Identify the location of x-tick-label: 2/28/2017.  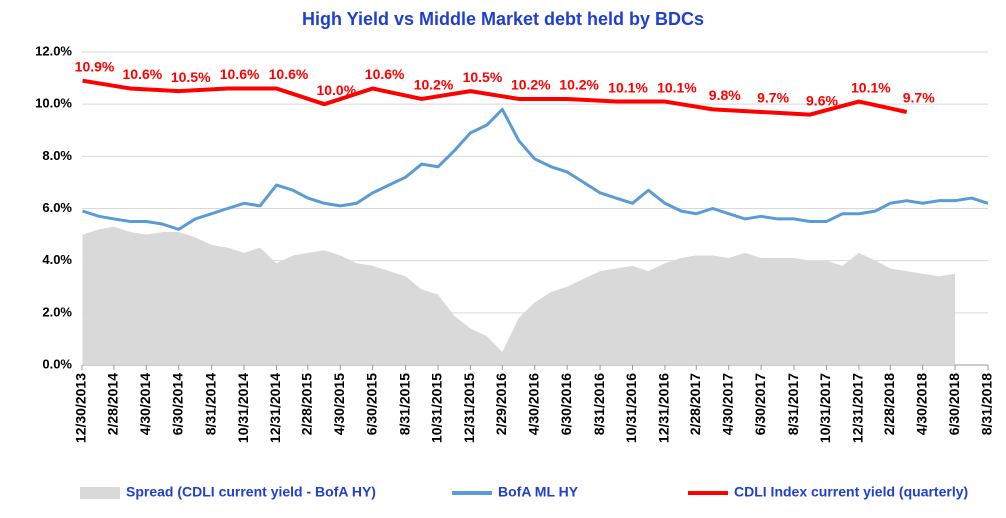
(695, 404).